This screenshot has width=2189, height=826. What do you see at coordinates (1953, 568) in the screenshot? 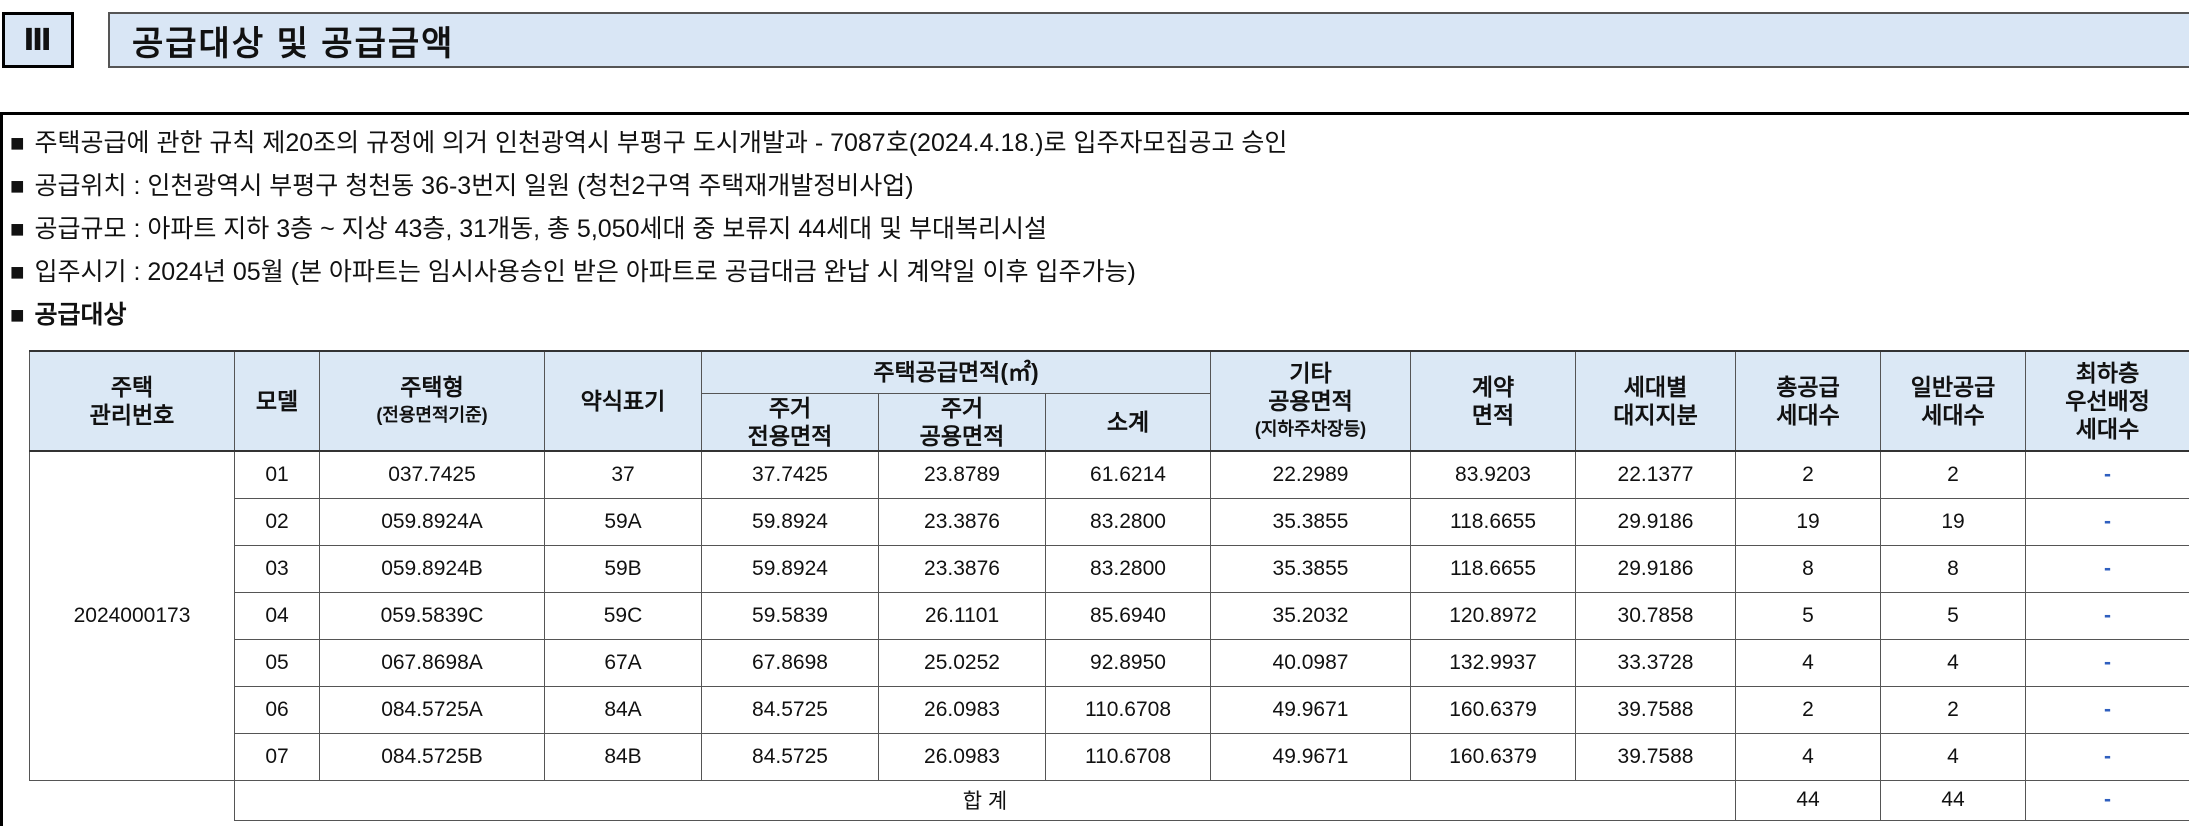
I see `general-cell: 8` at bounding box center [1953, 568].